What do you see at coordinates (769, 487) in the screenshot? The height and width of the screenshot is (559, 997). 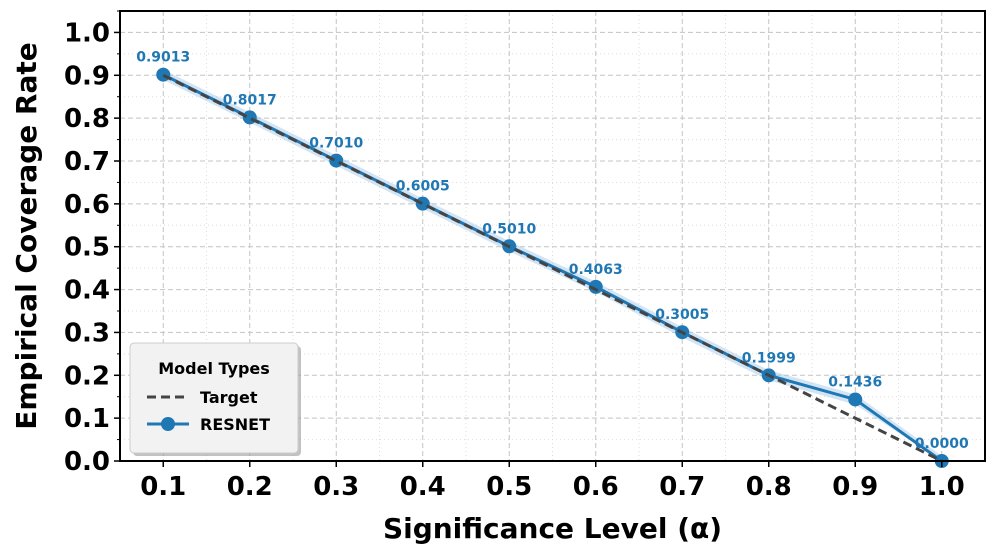 I see `x-tick-label: 0.8` at bounding box center [769, 487].